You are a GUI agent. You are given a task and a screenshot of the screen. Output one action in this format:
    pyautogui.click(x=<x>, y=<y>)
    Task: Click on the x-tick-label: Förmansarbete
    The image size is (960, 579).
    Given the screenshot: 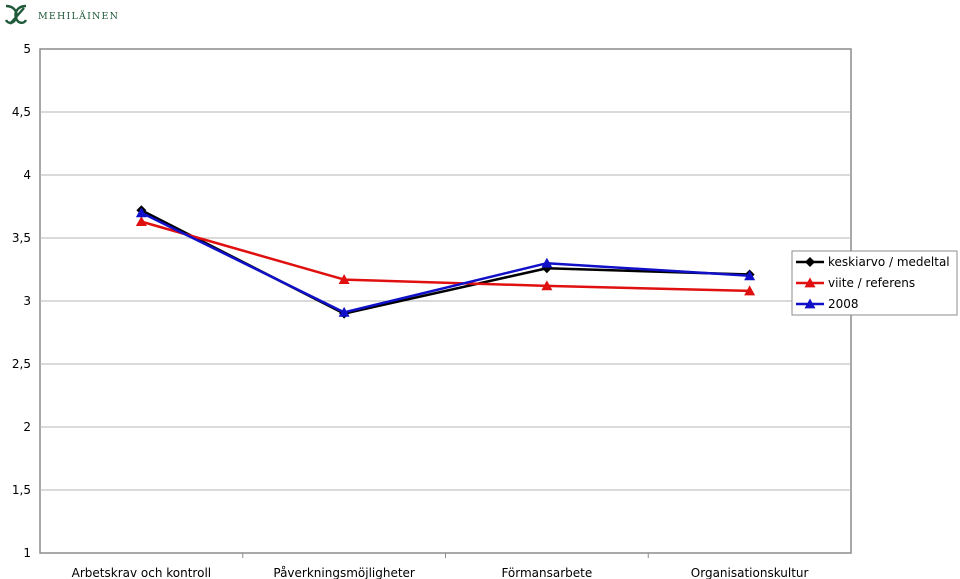 What is the action you would take?
    pyautogui.click(x=546, y=572)
    